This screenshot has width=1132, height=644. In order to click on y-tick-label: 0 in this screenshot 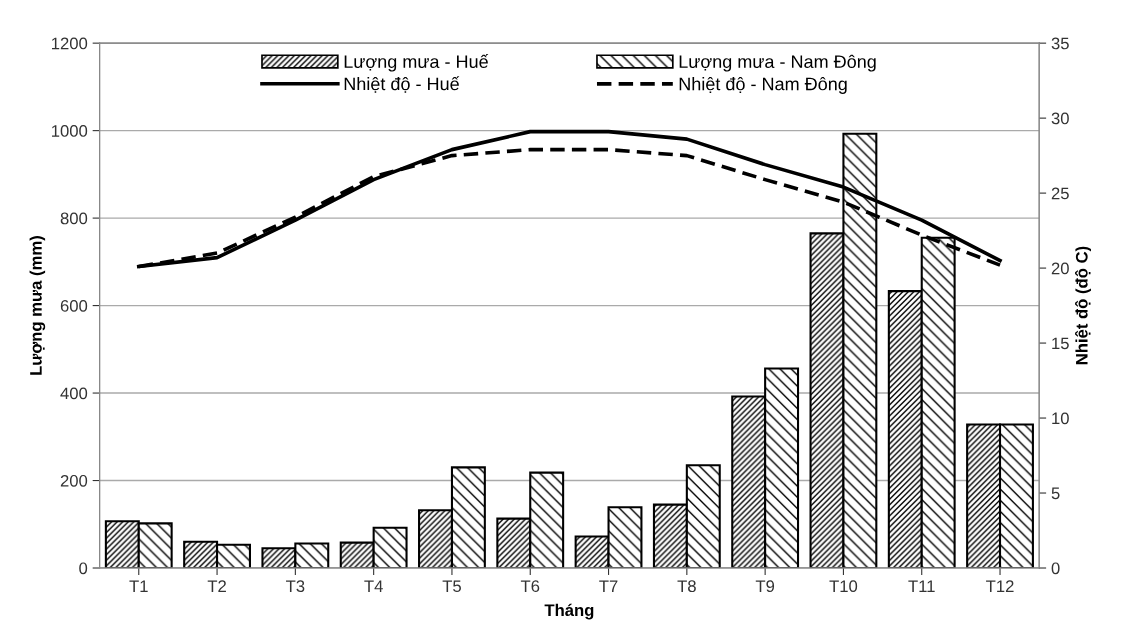, I will do `click(83, 568)`.